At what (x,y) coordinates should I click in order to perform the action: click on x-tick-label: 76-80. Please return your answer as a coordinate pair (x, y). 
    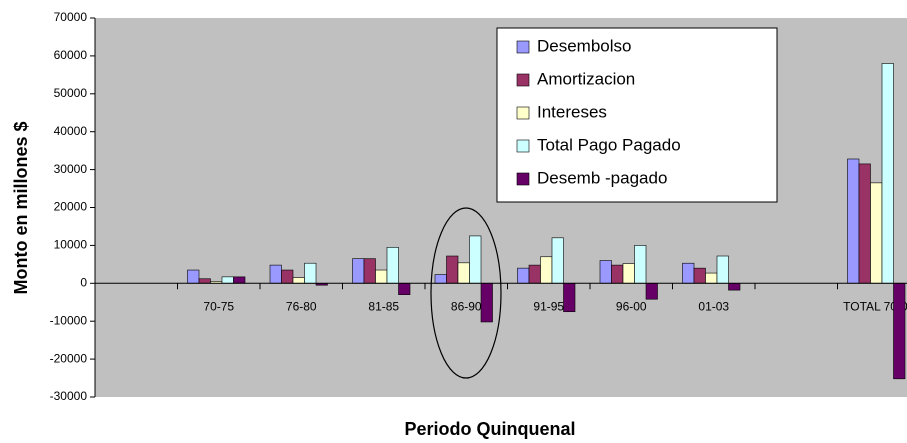
    Looking at the image, I should click on (301, 306).